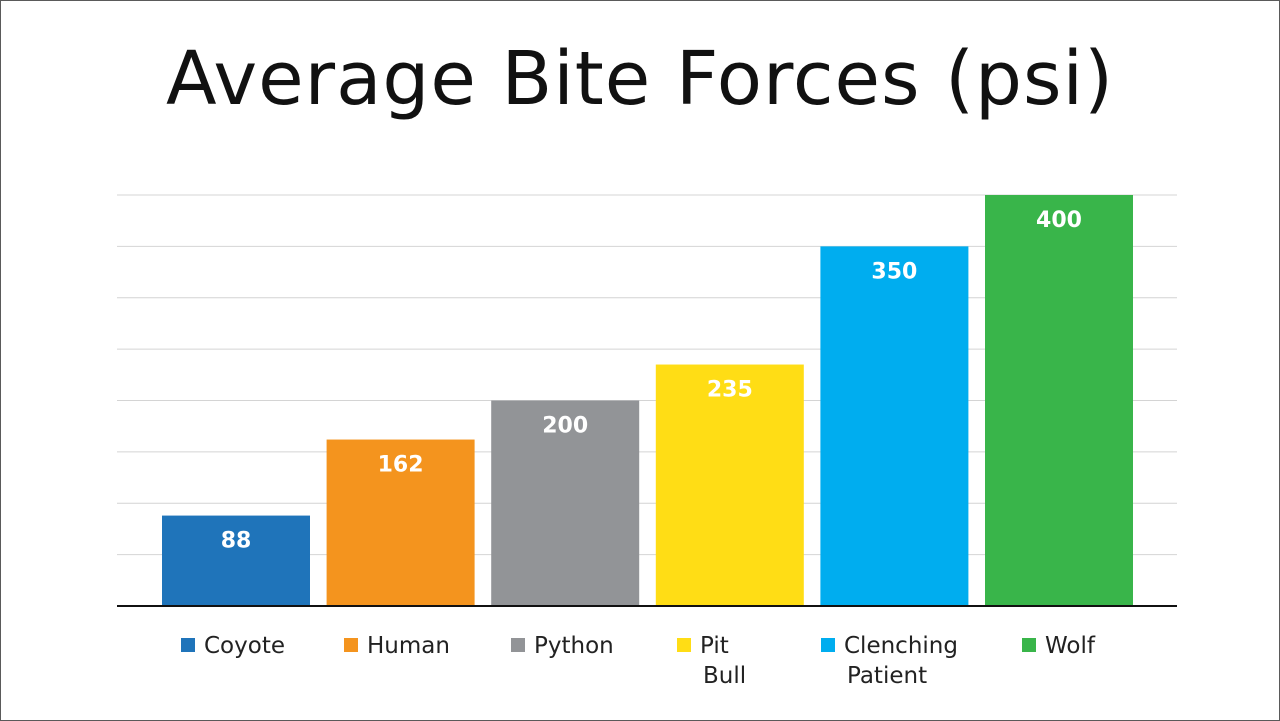  What do you see at coordinates (894, 426) in the screenshot?
I see `bar-clenching-patient` at bounding box center [894, 426].